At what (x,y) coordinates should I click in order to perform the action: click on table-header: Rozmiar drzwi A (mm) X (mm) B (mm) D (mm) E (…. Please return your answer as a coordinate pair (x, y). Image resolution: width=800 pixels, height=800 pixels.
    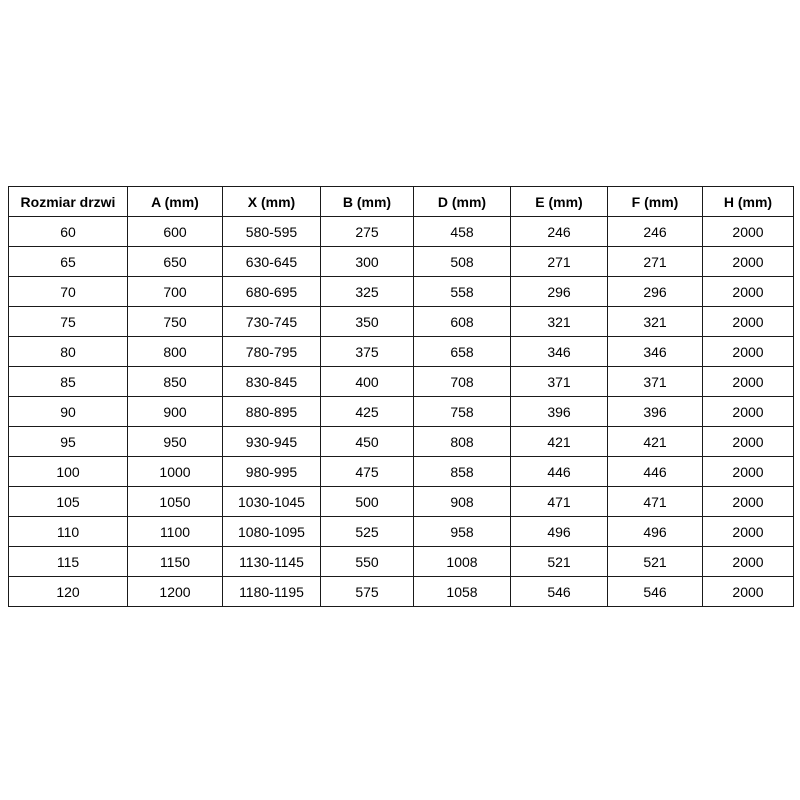
    Looking at the image, I should click on (401, 201).